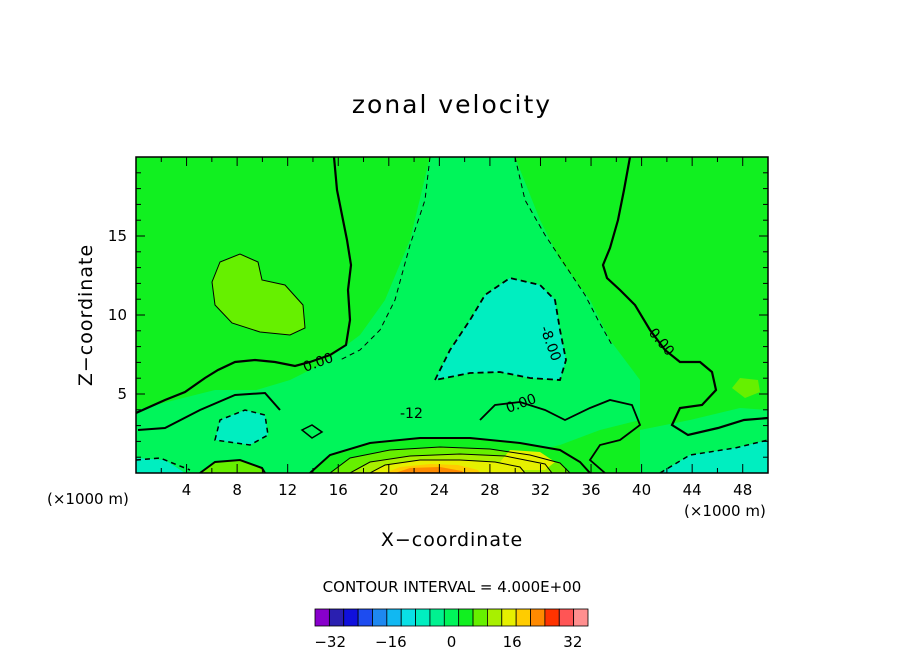 The height and width of the screenshot is (654, 904). What do you see at coordinates (725, 511) in the screenshot?
I see `x-unit-label-right: (×1000 m)` at bounding box center [725, 511].